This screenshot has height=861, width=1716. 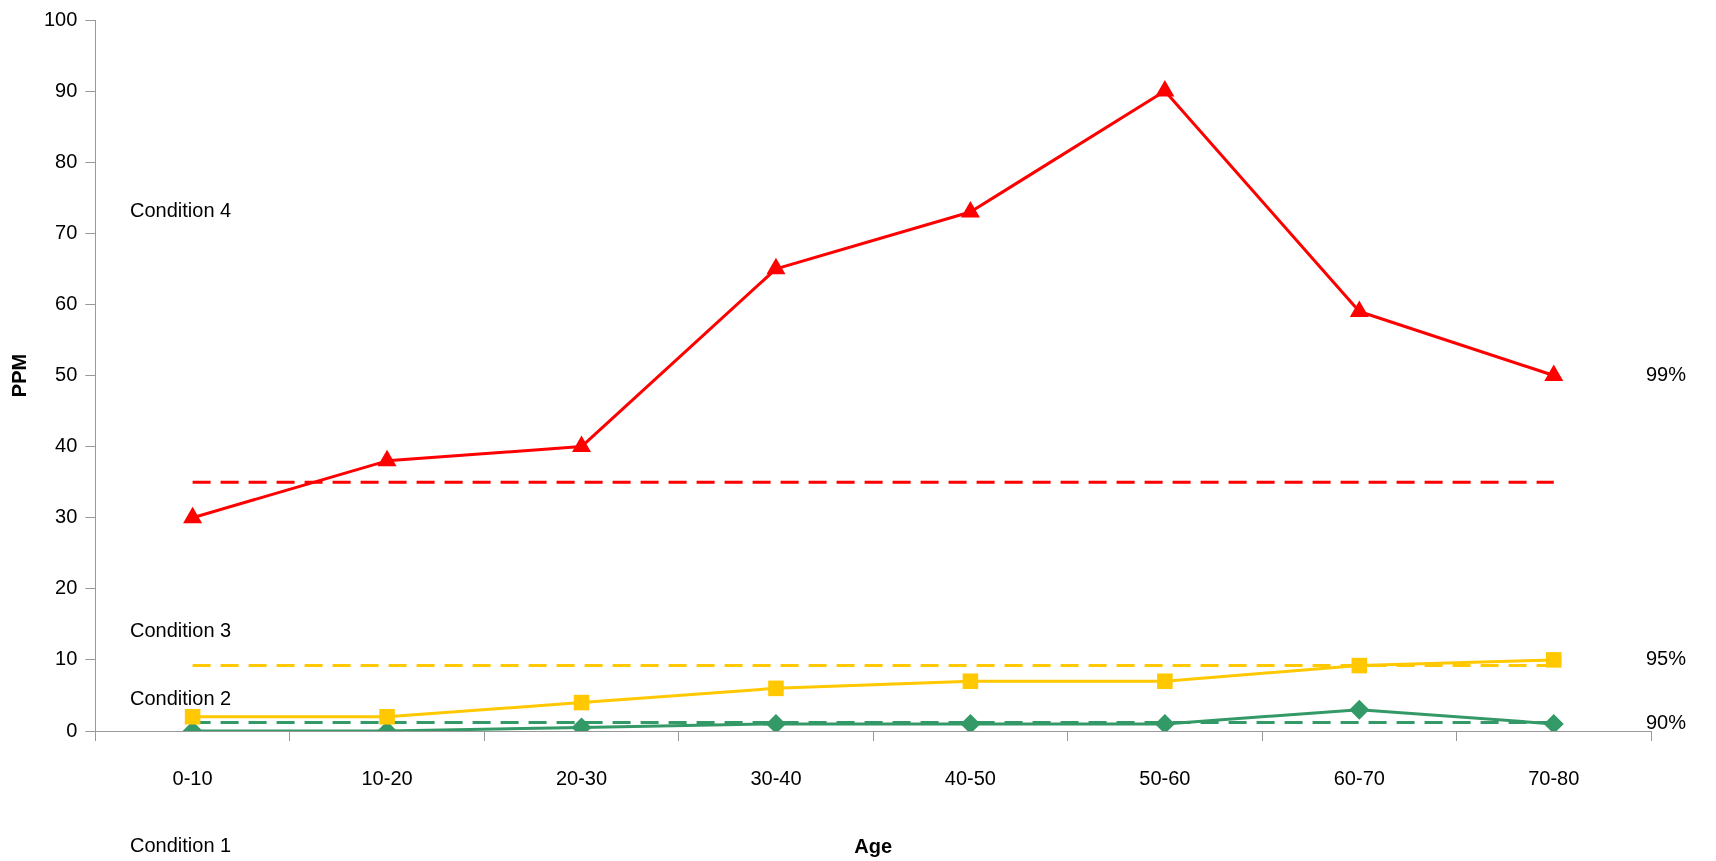 What do you see at coordinates (66, 160) in the screenshot?
I see `y-tick-label: 80` at bounding box center [66, 160].